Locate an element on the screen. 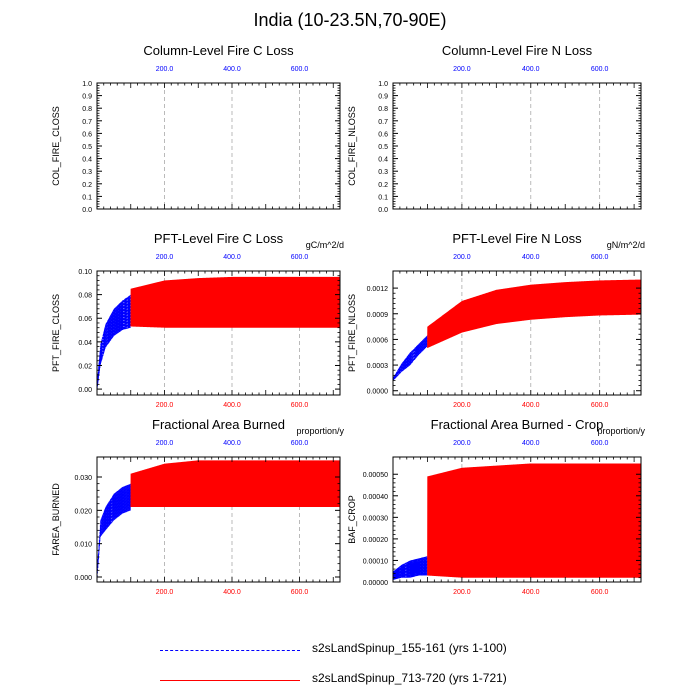  panel-title: Fractional Area Burned is located at coordinates (218, 424).